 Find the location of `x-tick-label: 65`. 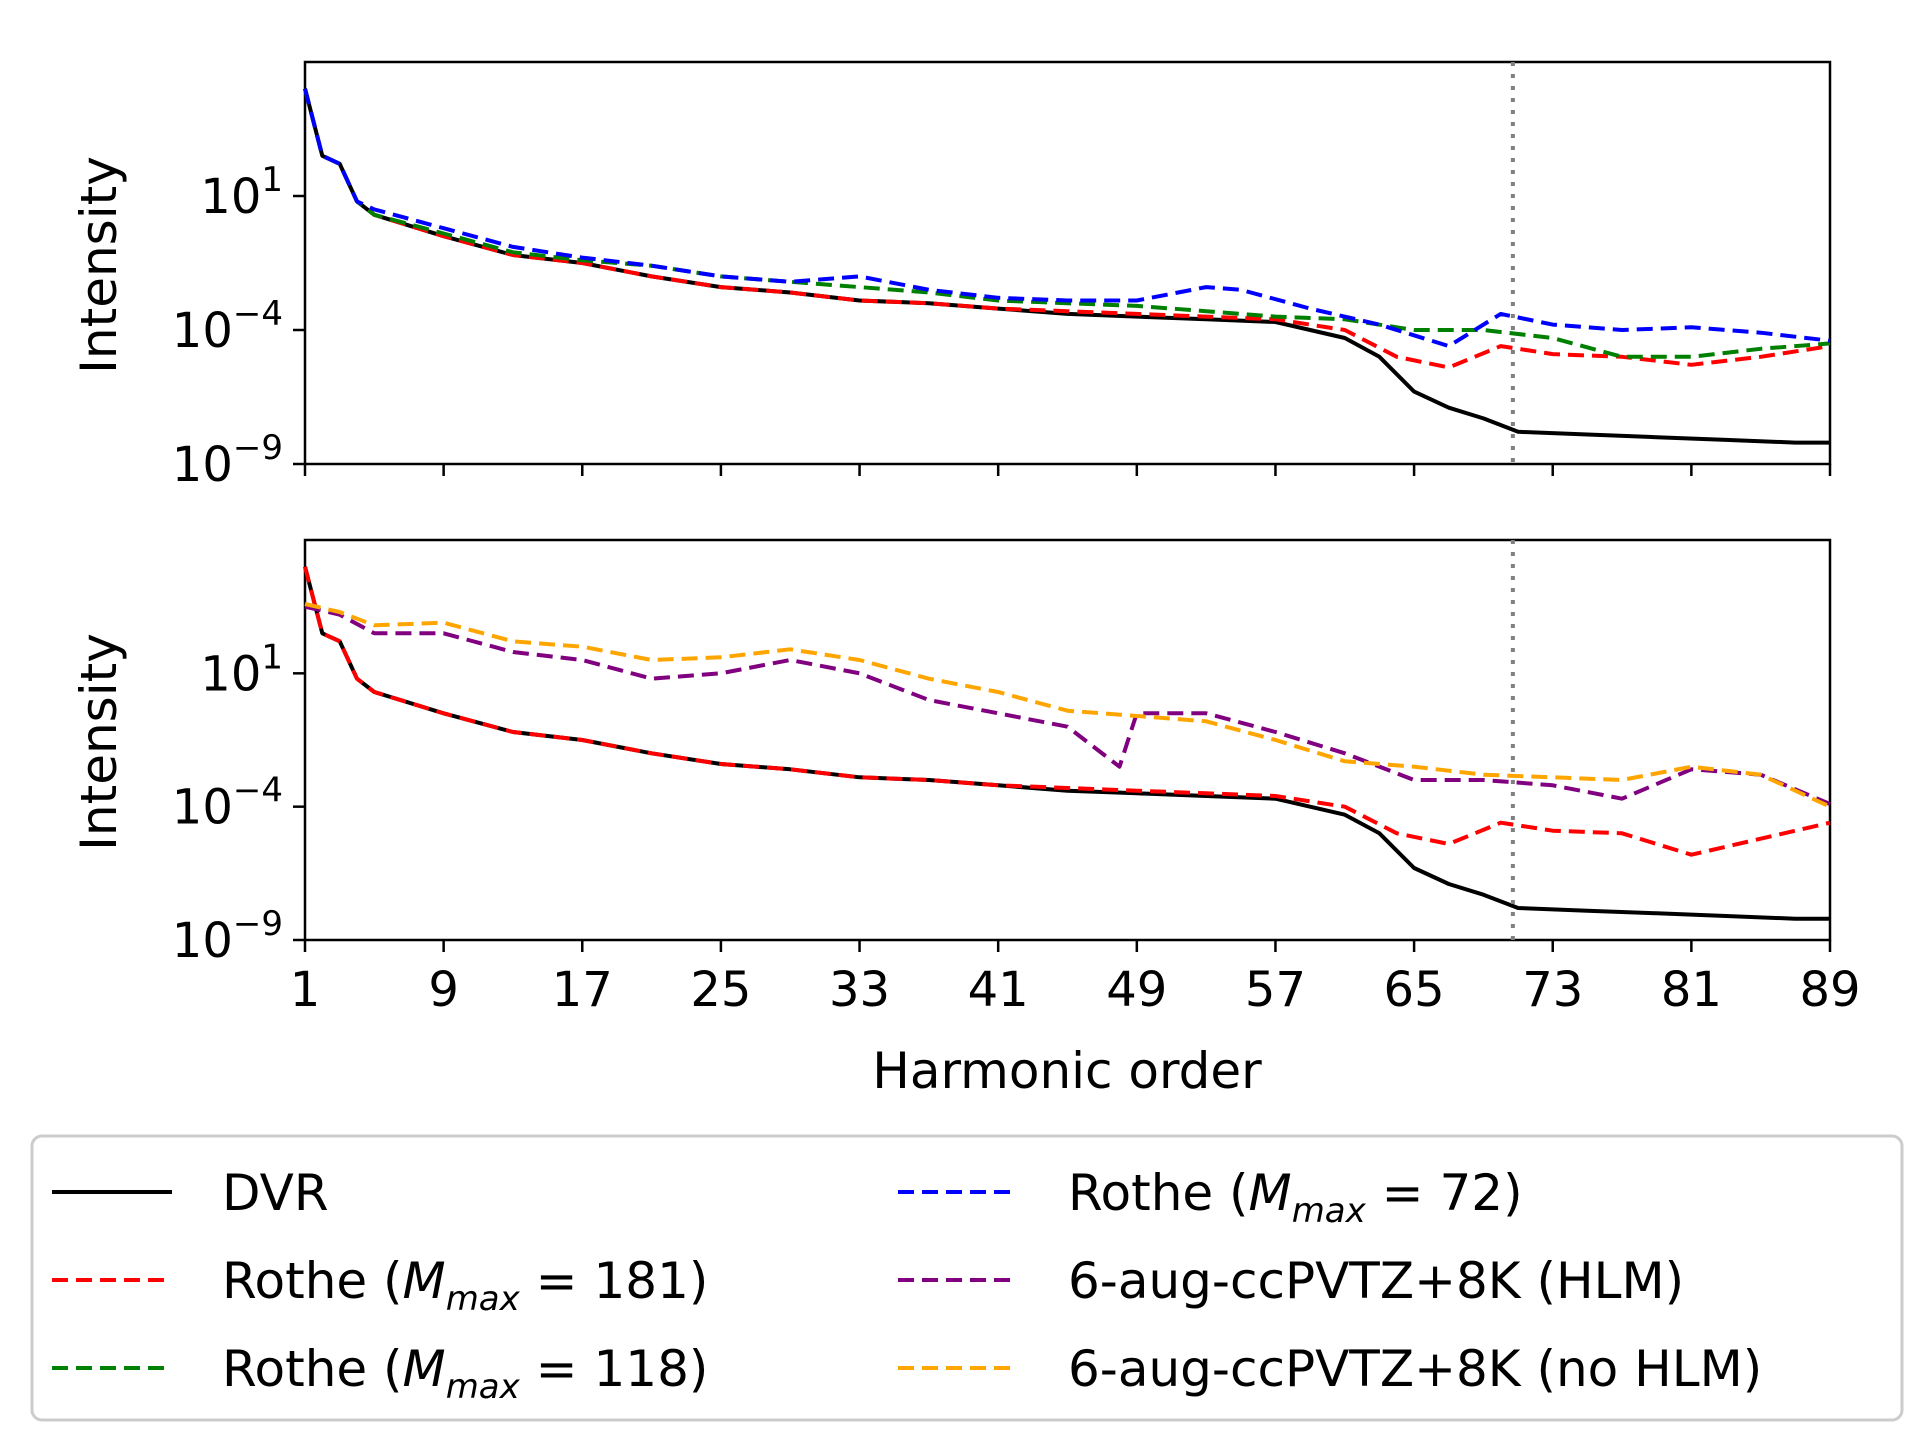

x-tick-label: 65 is located at coordinates (1414, 990).